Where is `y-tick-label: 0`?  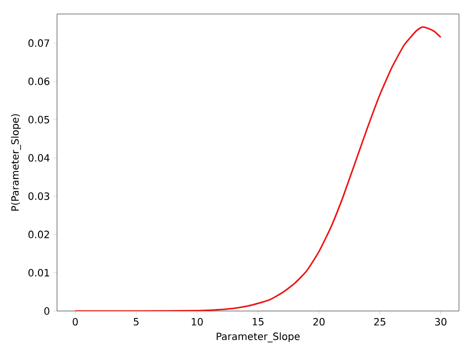
y-tick-label: 0 is located at coordinates (47, 311).